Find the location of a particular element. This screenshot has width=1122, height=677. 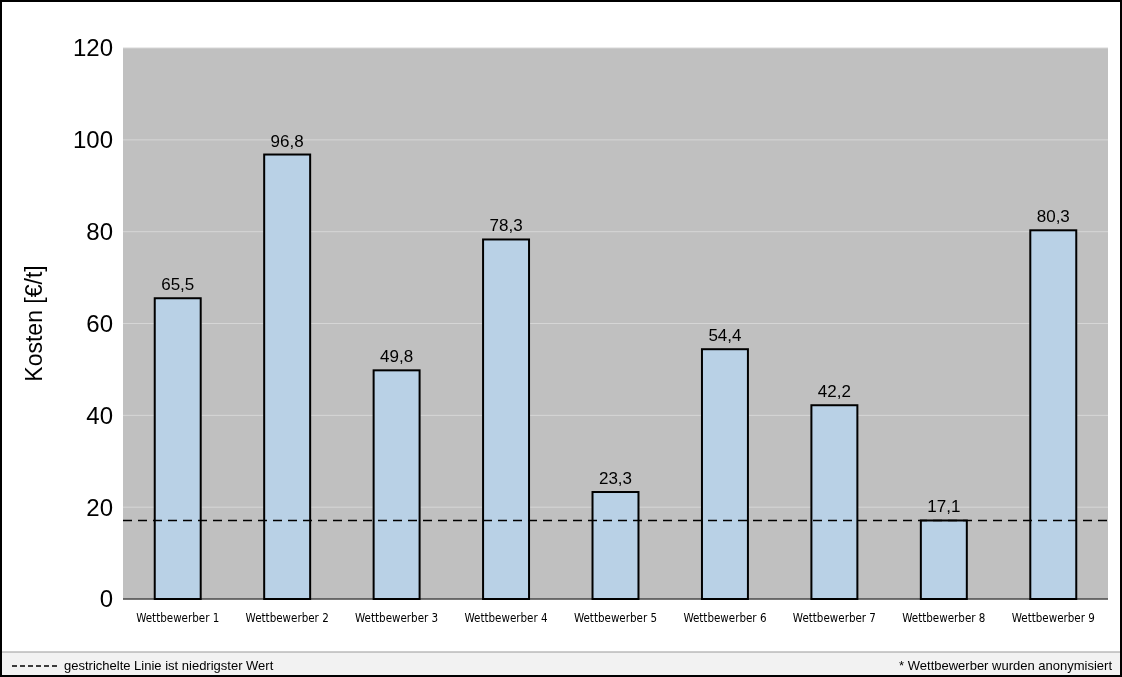

data-label: 17,1 is located at coordinates (944, 507).